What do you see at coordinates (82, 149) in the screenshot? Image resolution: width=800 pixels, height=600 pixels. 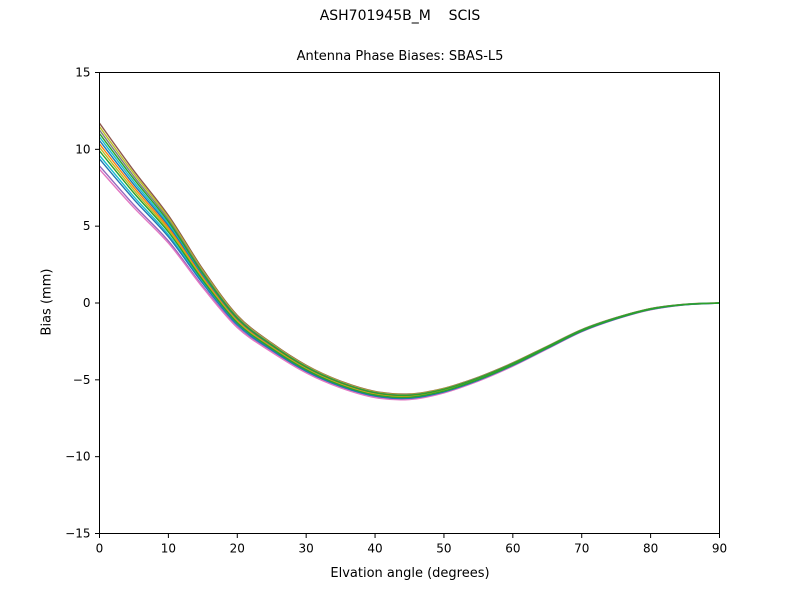 I see `y-tick-label: 10` at bounding box center [82, 149].